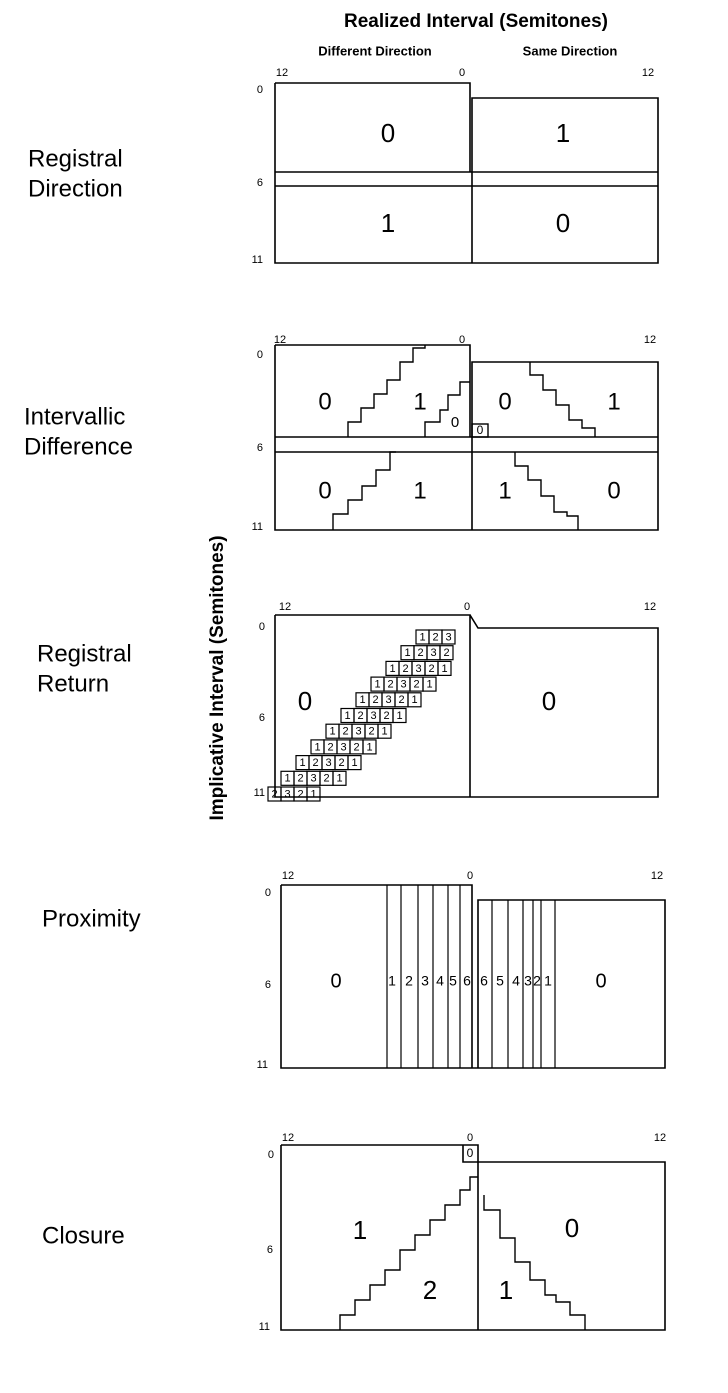 The height and width of the screenshot is (1393, 728). What do you see at coordinates (570, 50) in the screenshot?
I see `right-subtitle: Same Direction` at bounding box center [570, 50].